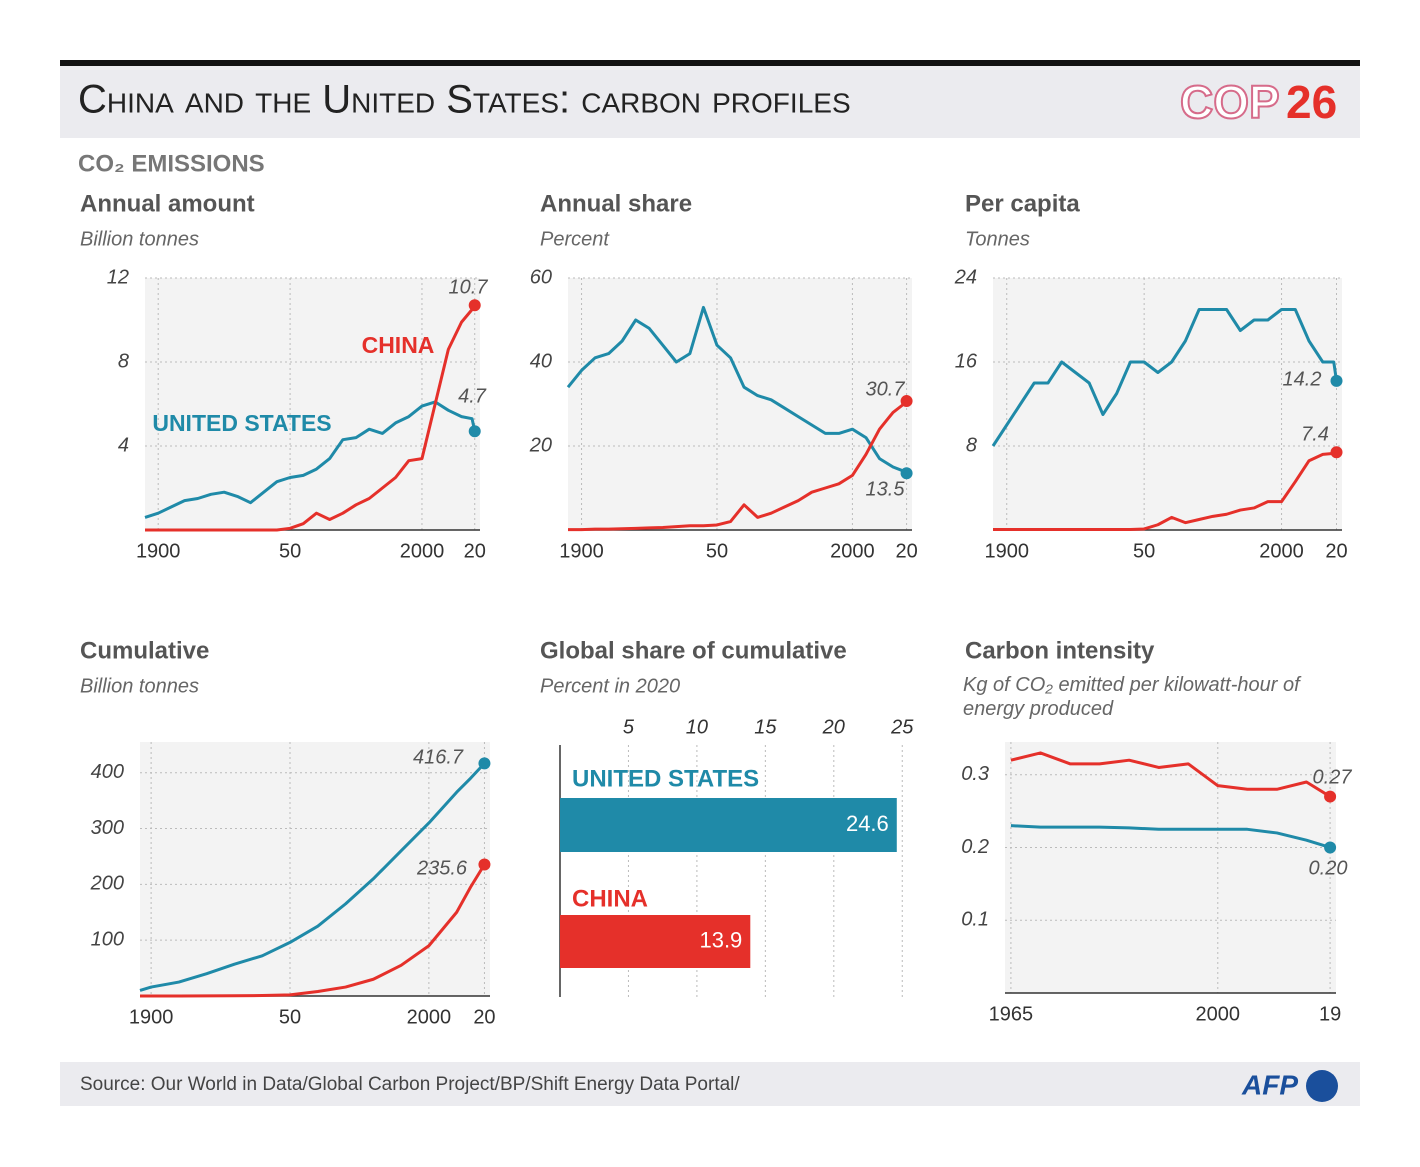 The width and height of the screenshot is (1420, 1167). What do you see at coordinates (1328, 868) in the screenshot?
I see `end-label: 0.20` at bounding box center [1328, 868].